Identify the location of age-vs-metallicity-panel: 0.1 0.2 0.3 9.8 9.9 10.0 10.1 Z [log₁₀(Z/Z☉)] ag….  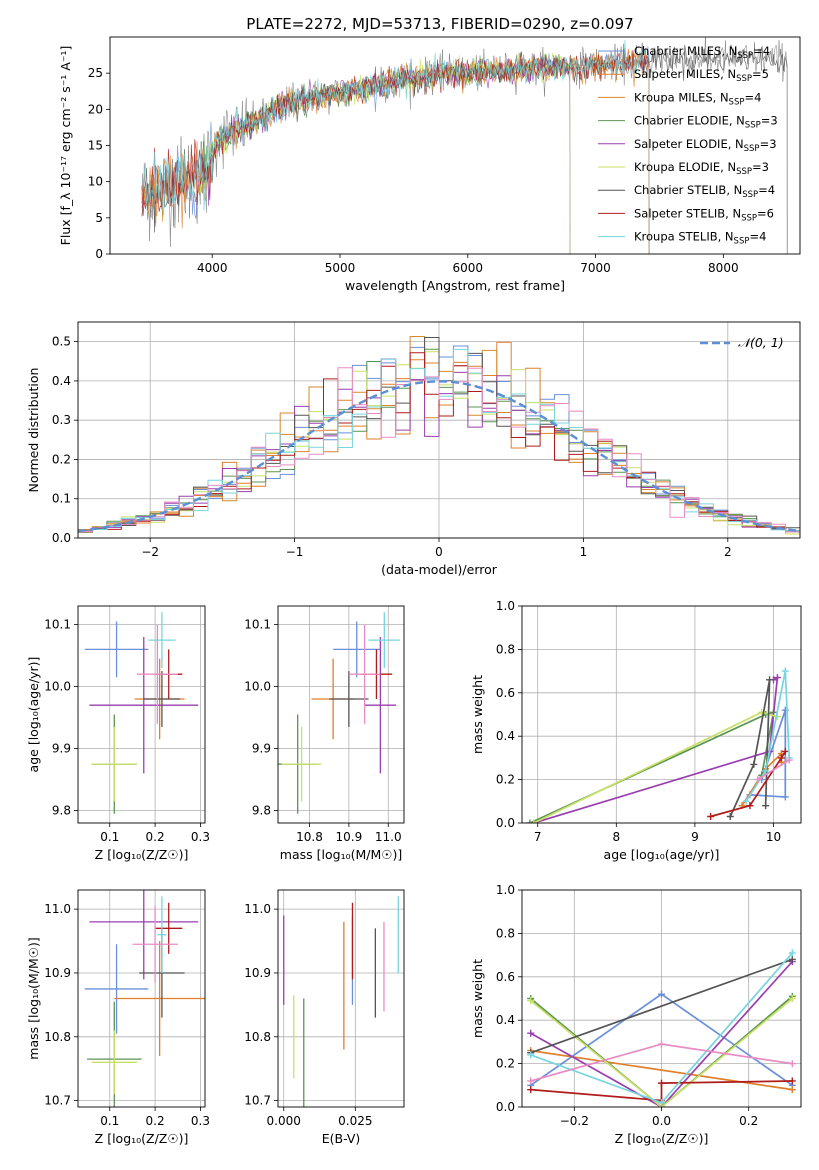
(118, 733).